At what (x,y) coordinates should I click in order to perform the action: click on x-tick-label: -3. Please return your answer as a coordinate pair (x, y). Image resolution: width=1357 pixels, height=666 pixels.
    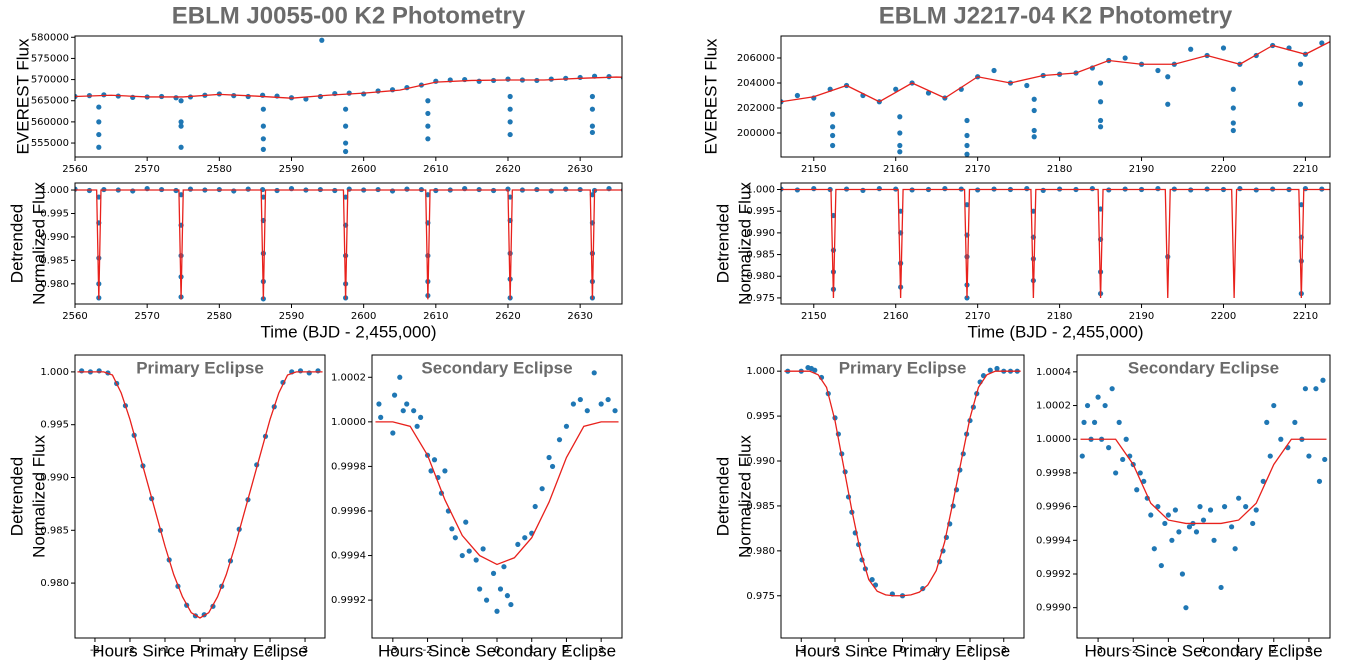
    Looking at the image, I should click on (1098, 650).